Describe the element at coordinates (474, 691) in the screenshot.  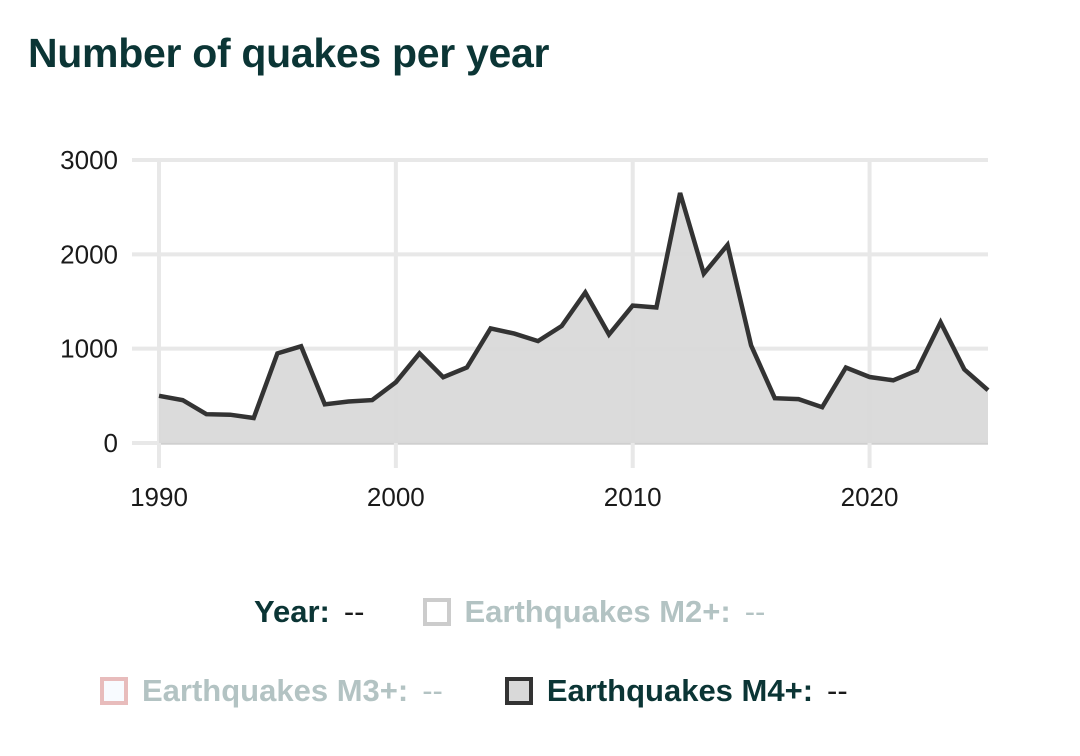
I see `legend-row-2: Earthquakes M3+: -- Earthquakes M4+: --` at that location.